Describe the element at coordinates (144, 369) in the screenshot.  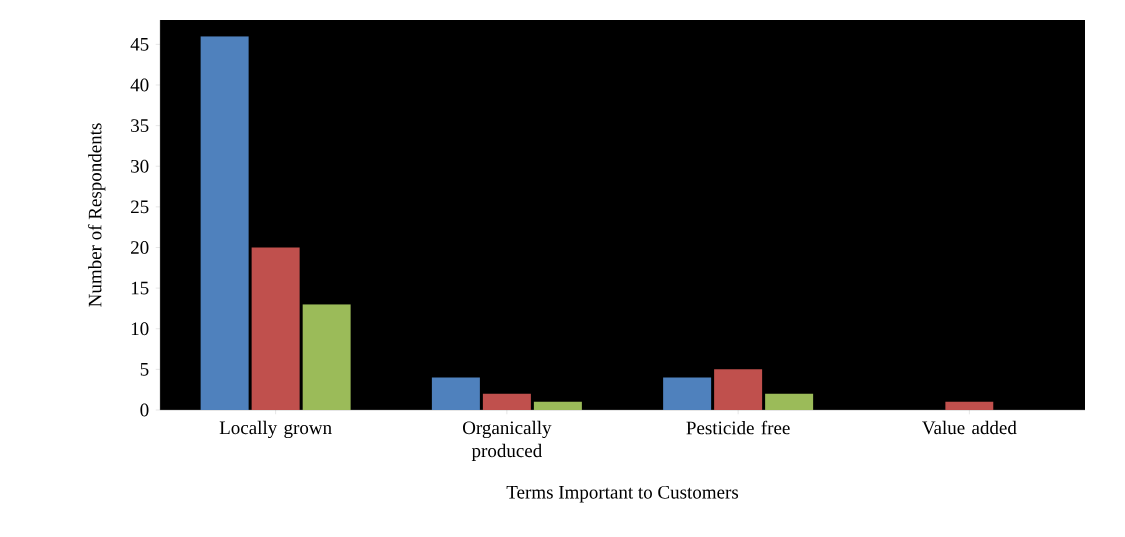
I see `y-tick-label: 5` at that location.